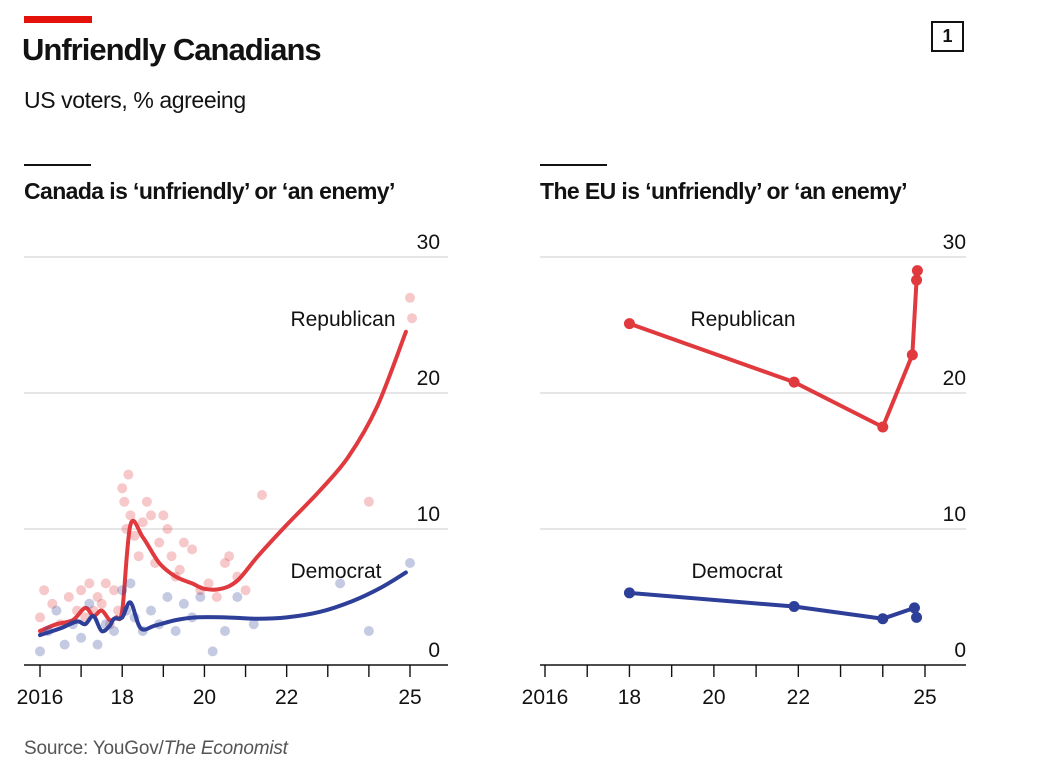  Describe the element at coordinates (223, 604) in the screenshot. I see `democrat-trend-line` at that location.